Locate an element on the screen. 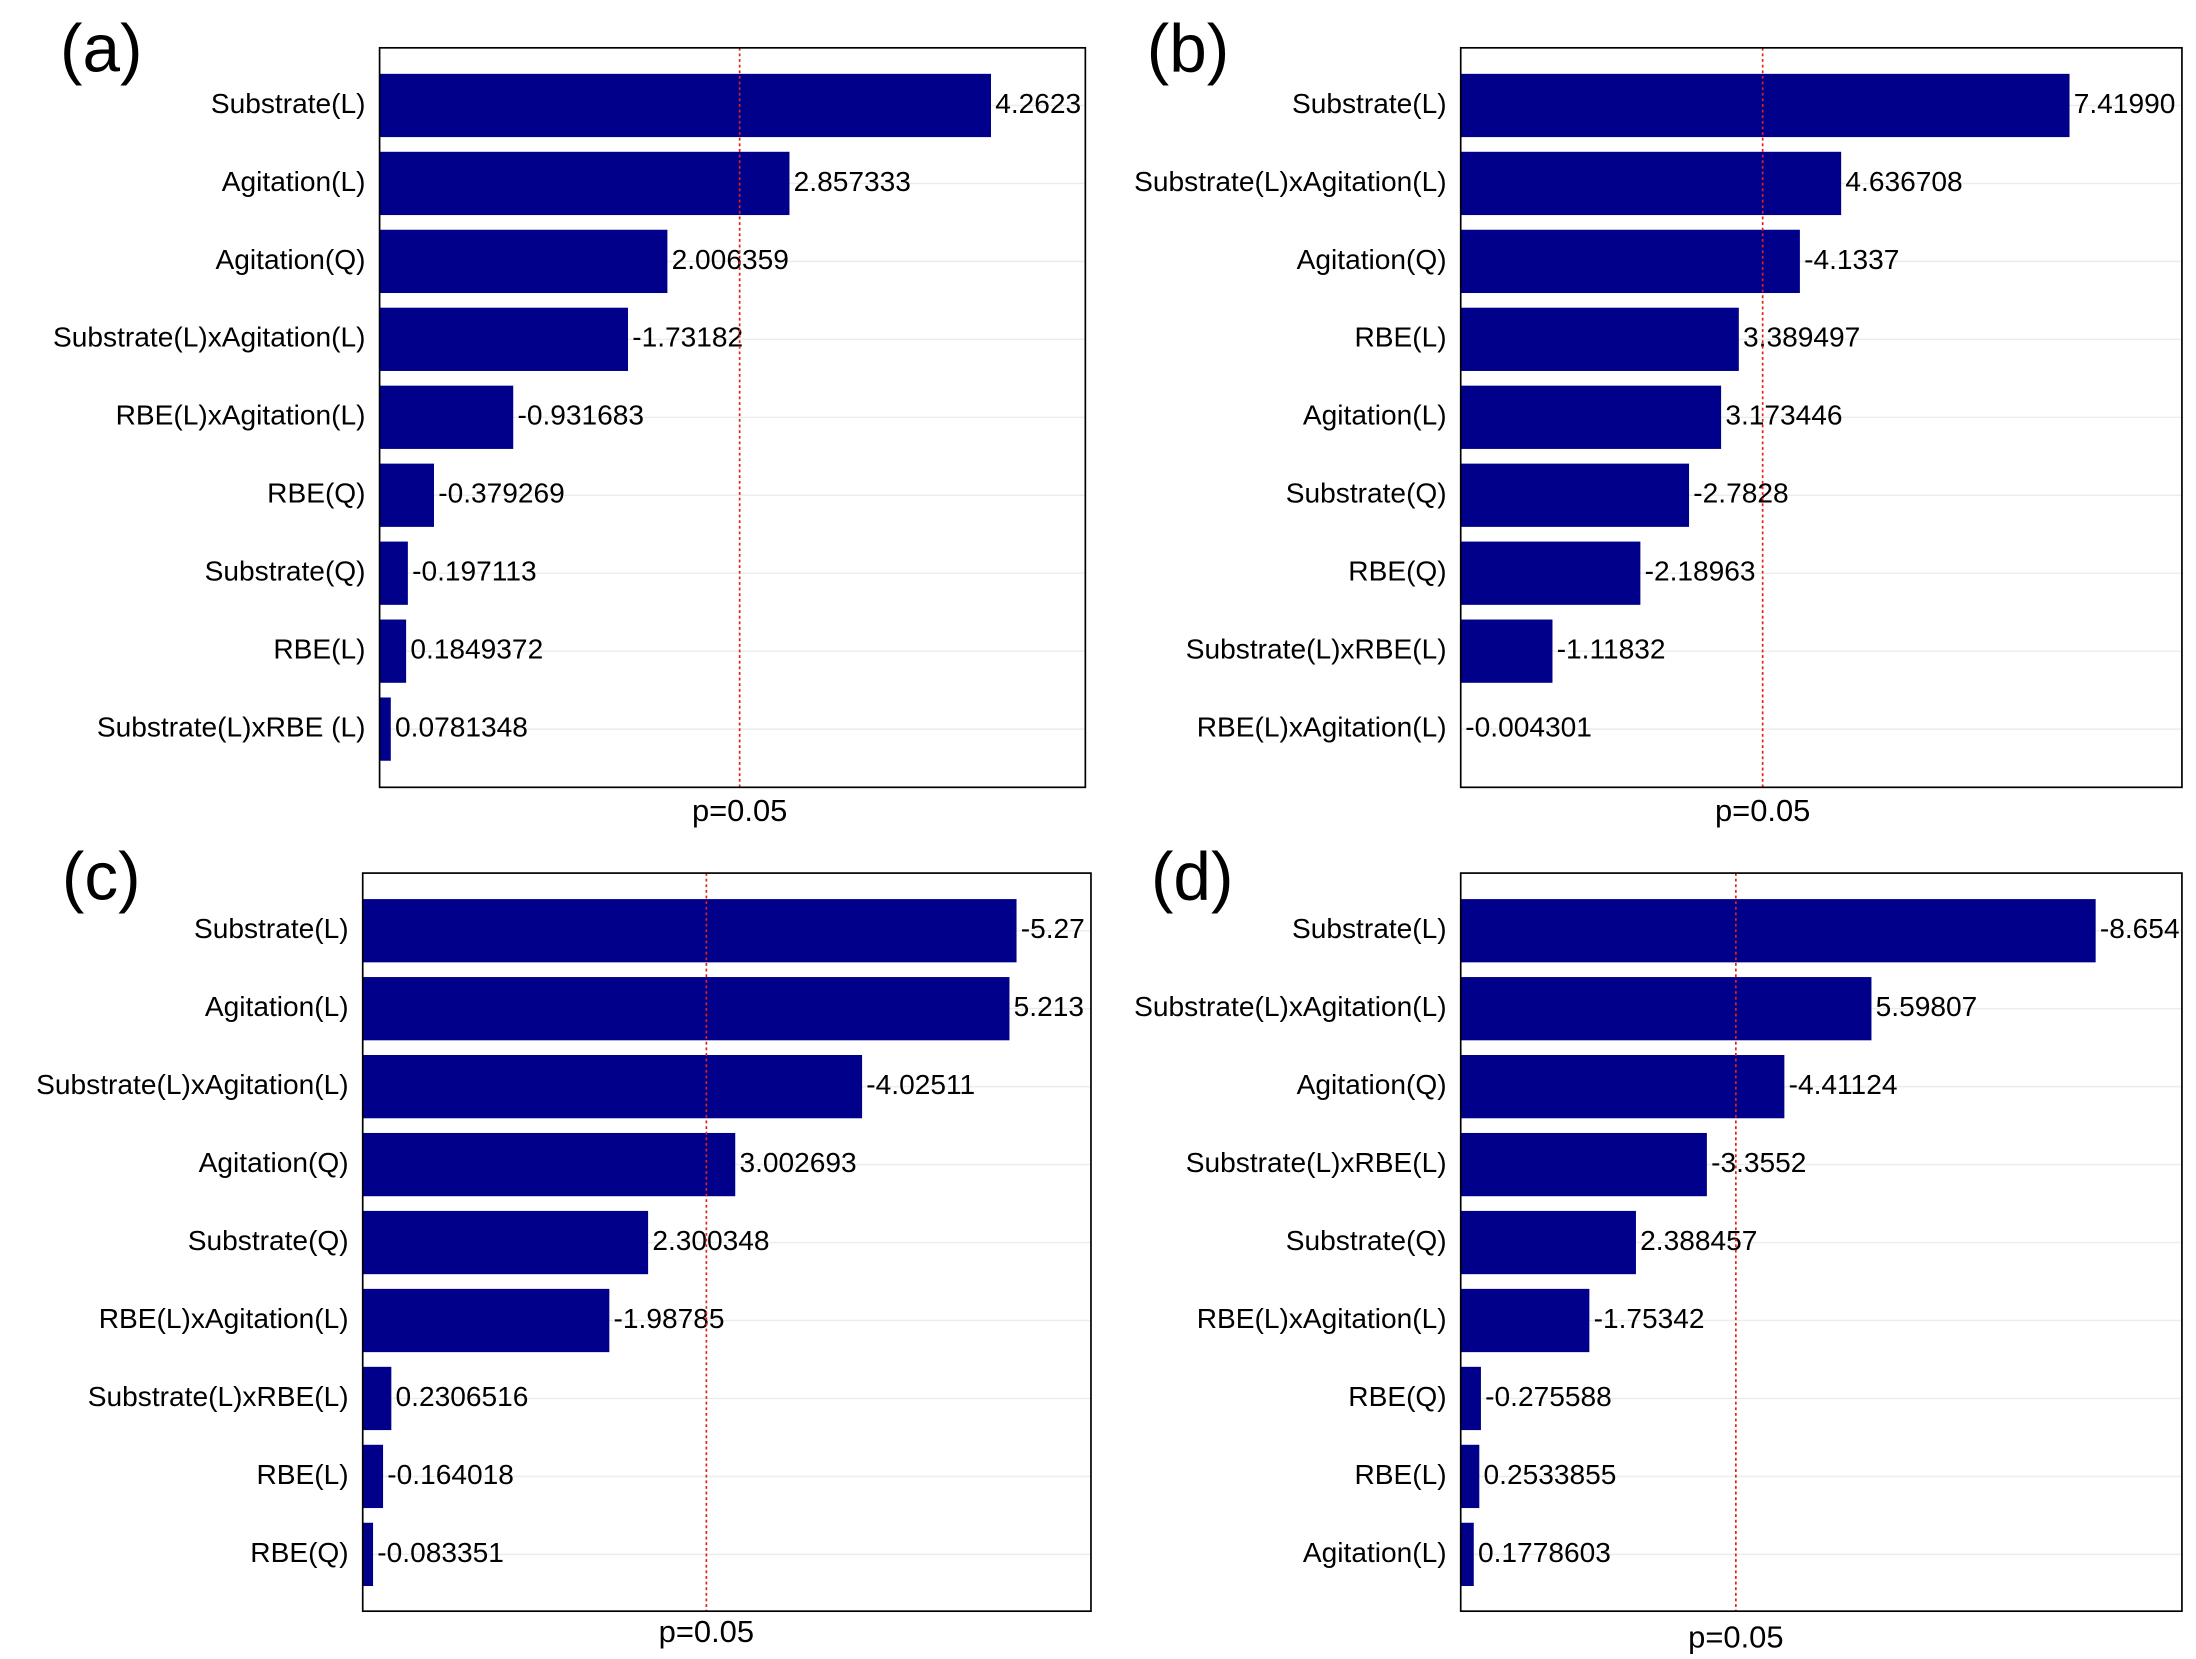 This screenshot has width=2196, height=1659. value-label: 0.1778603 is located at coordinates (1544, 1552).